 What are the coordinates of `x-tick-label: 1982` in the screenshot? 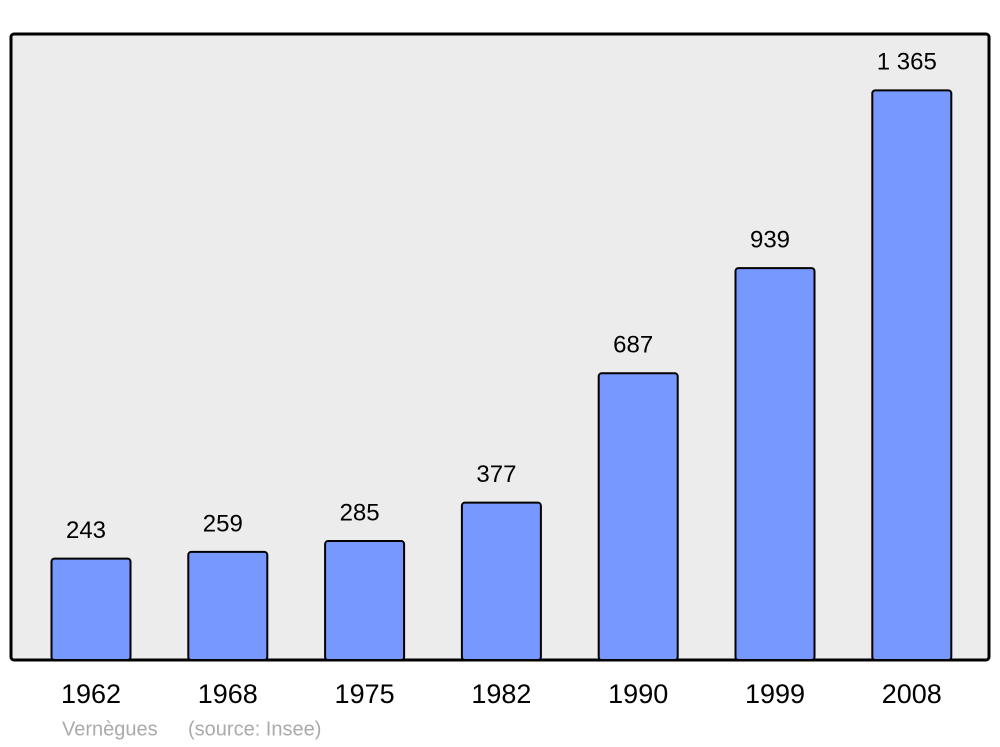 It's located at (501, 694).